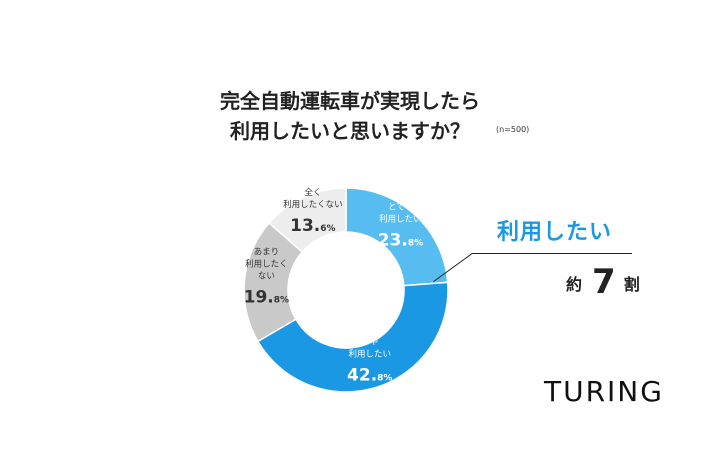 Image resolution: width=710 pixels, height=474 pixels. I want to click on sample-size-note: (n=500), so click(513, 129).